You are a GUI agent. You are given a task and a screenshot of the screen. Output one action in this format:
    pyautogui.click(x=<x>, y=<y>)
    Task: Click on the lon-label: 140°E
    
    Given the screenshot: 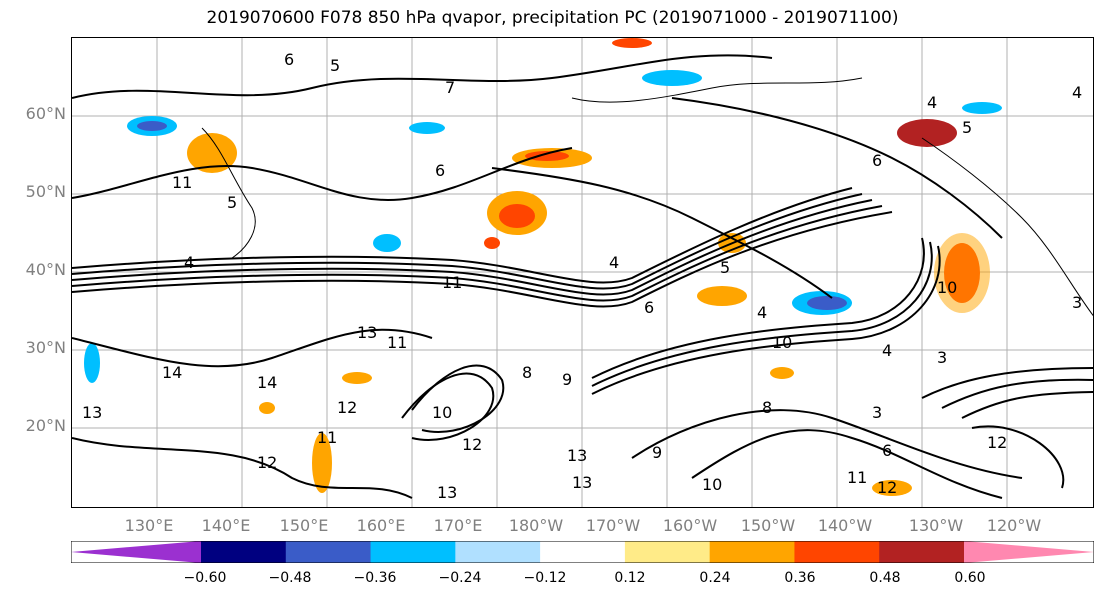 What is the action you would take?
    pyautogui.click(x=226, y=525)
    